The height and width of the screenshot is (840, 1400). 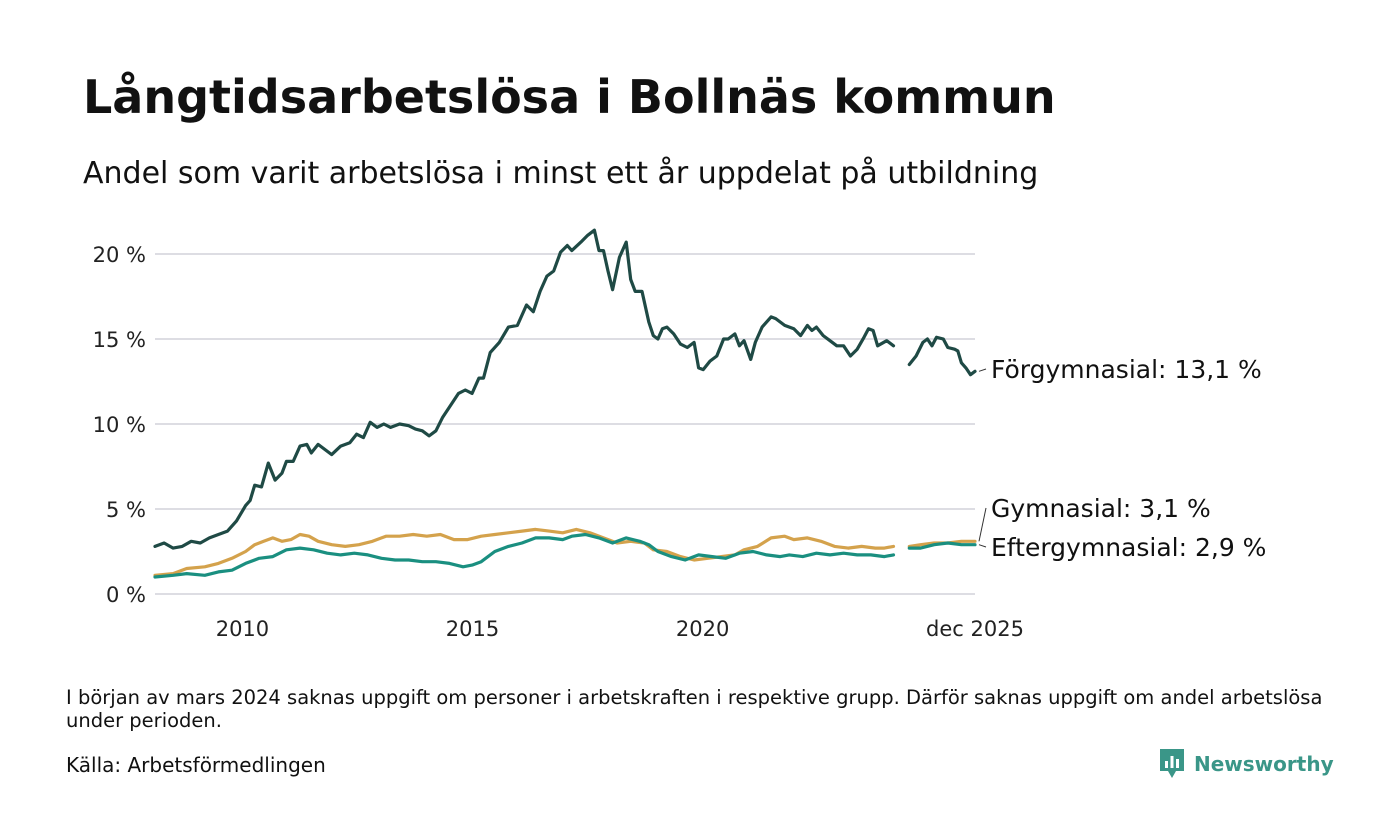 What do you see at coordinates (196, 765) in the screenshot?
I see `source-text: Källa: Arbetsförmedlingen` at bounding box center [196, 765].